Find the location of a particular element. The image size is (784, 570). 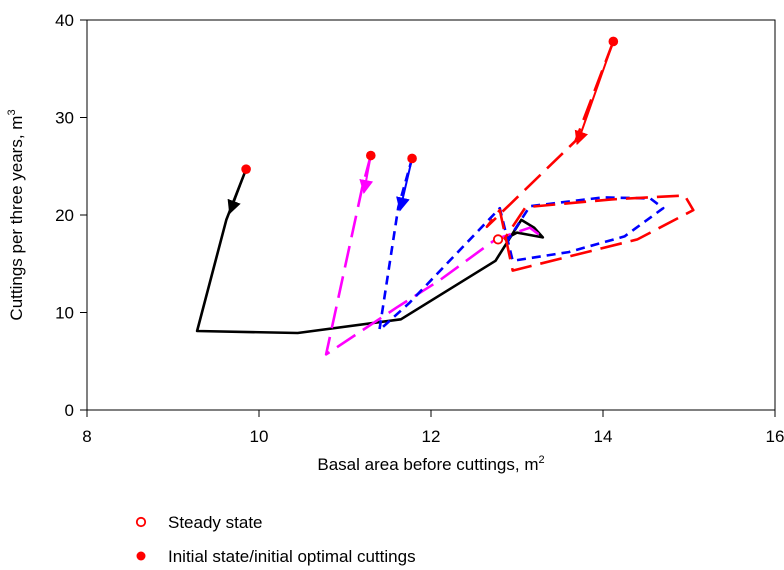

y-tick-label: 20 is located at coordinates (64, 215).